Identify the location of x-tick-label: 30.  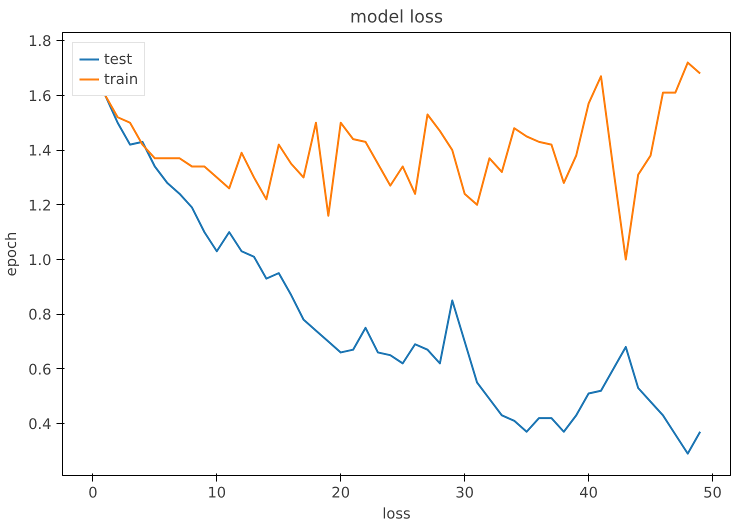
(464, 493).